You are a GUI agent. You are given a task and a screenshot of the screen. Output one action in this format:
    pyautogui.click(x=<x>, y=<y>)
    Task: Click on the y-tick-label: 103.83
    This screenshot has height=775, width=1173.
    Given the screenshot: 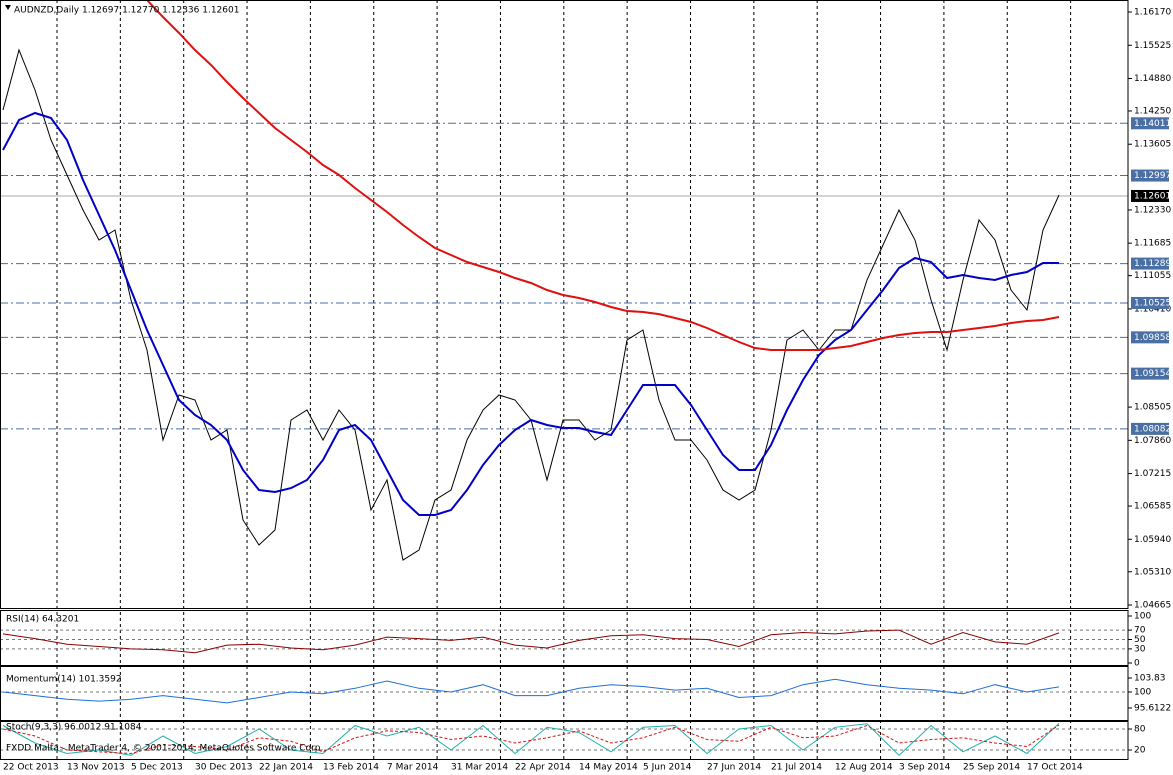 What is the action you would take?
    pyautogui.click(x=1150, y=678)
    